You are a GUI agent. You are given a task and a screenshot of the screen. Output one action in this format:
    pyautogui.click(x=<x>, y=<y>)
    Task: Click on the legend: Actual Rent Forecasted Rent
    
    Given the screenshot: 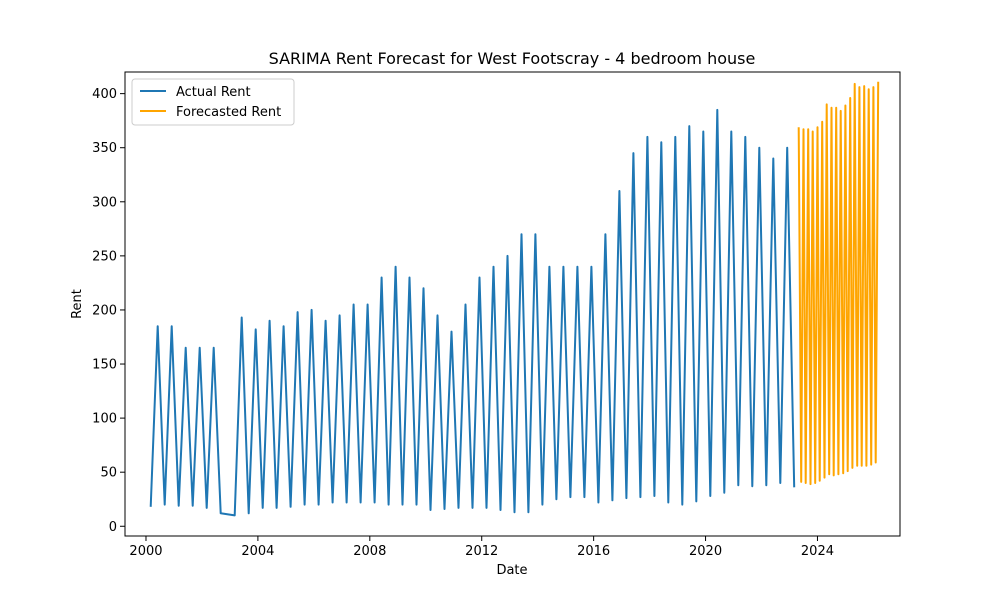 What is the action you would take?
    pyautogui.click(x=213, y=102)
    